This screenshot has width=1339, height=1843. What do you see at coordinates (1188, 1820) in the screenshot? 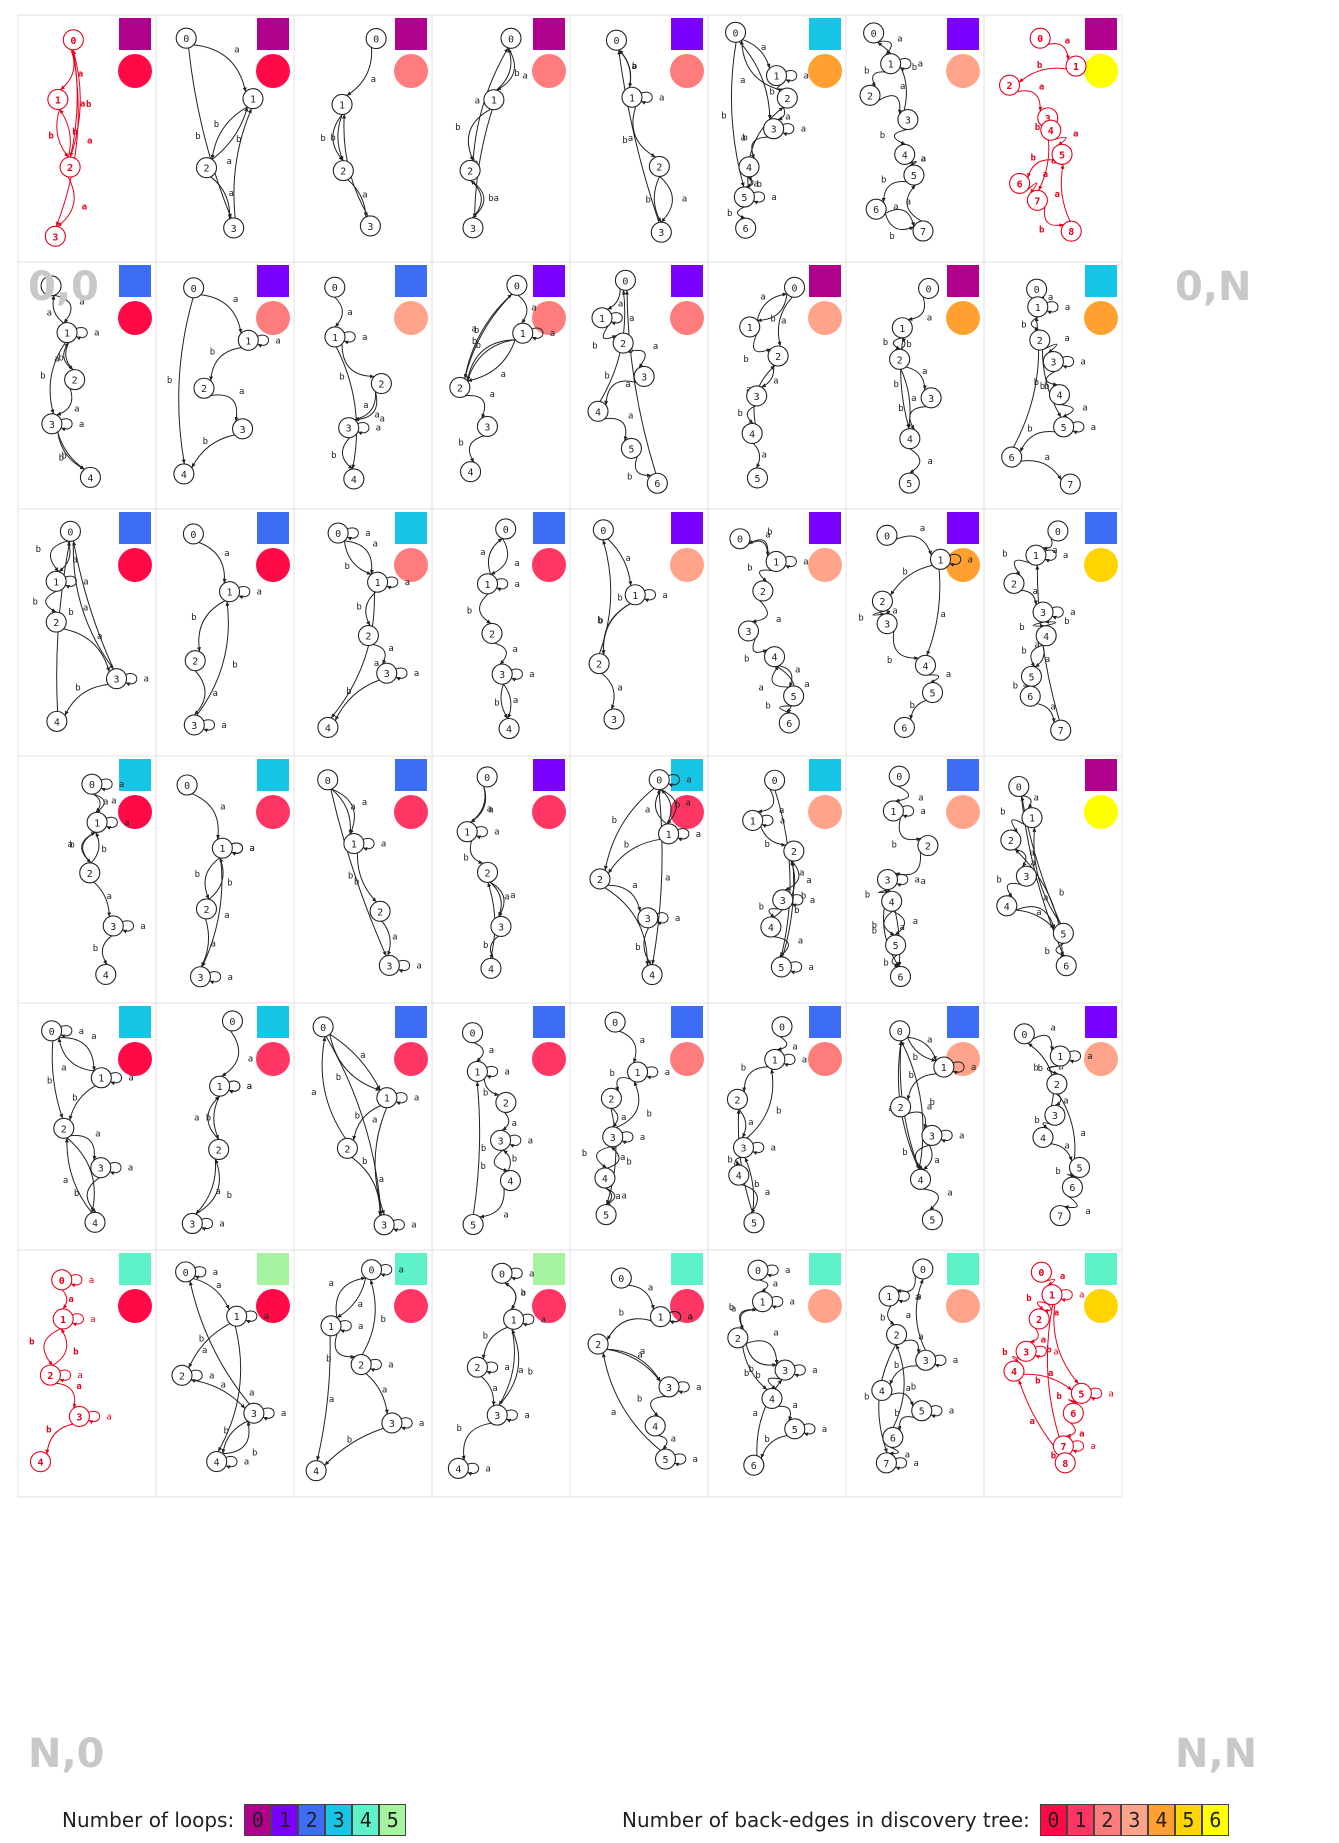
I see `back-edges-swatch-5: 5` at bounding box center [1188, 1820].